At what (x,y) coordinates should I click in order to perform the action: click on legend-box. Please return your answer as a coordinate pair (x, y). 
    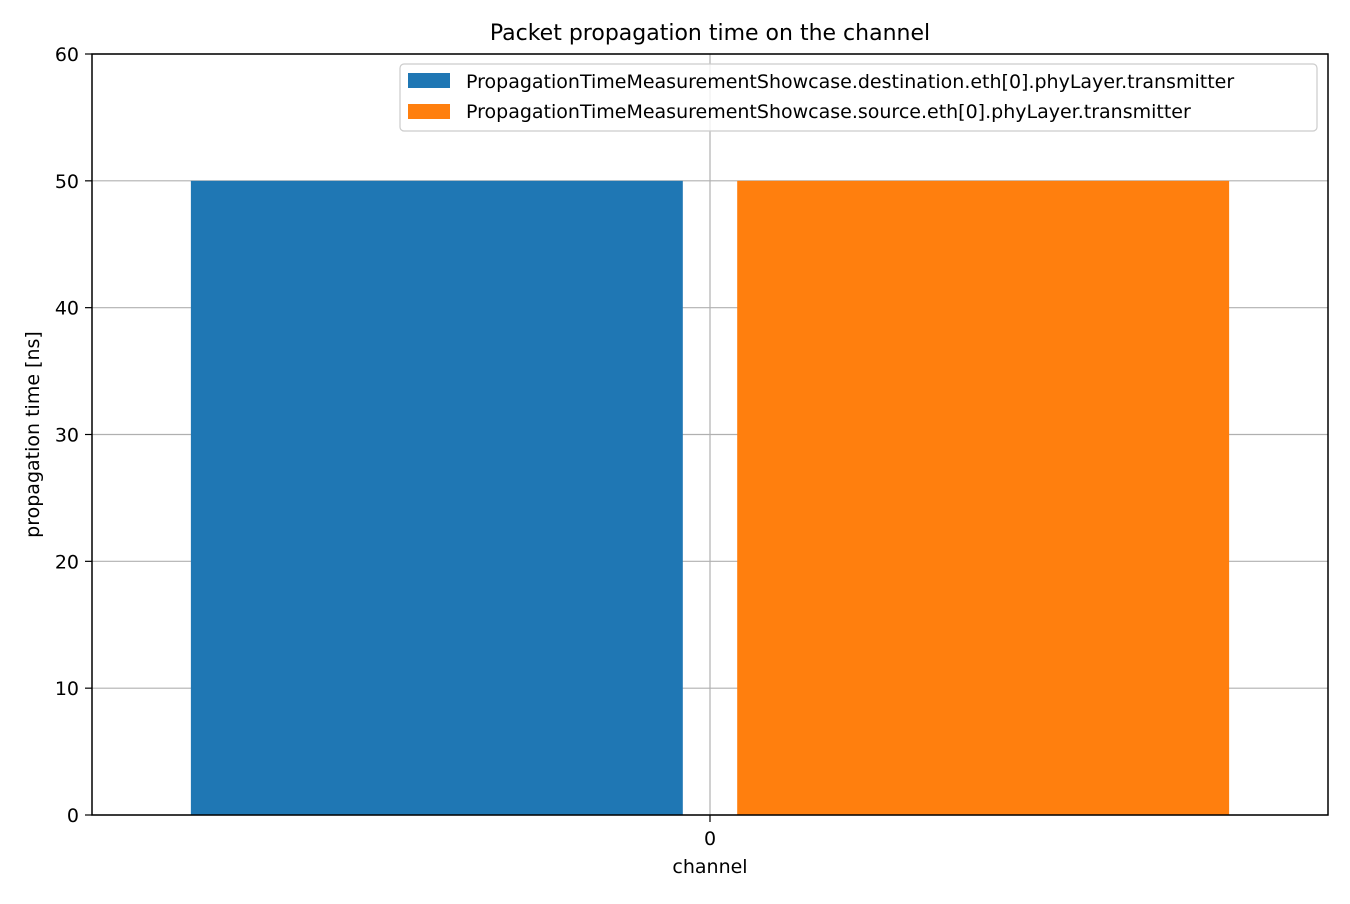
    Looking at the image, I should click on (858, 97).